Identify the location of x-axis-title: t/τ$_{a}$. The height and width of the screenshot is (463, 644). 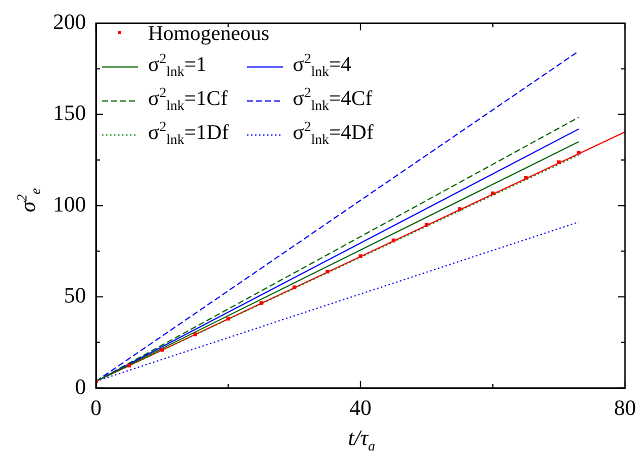
(362, 440).